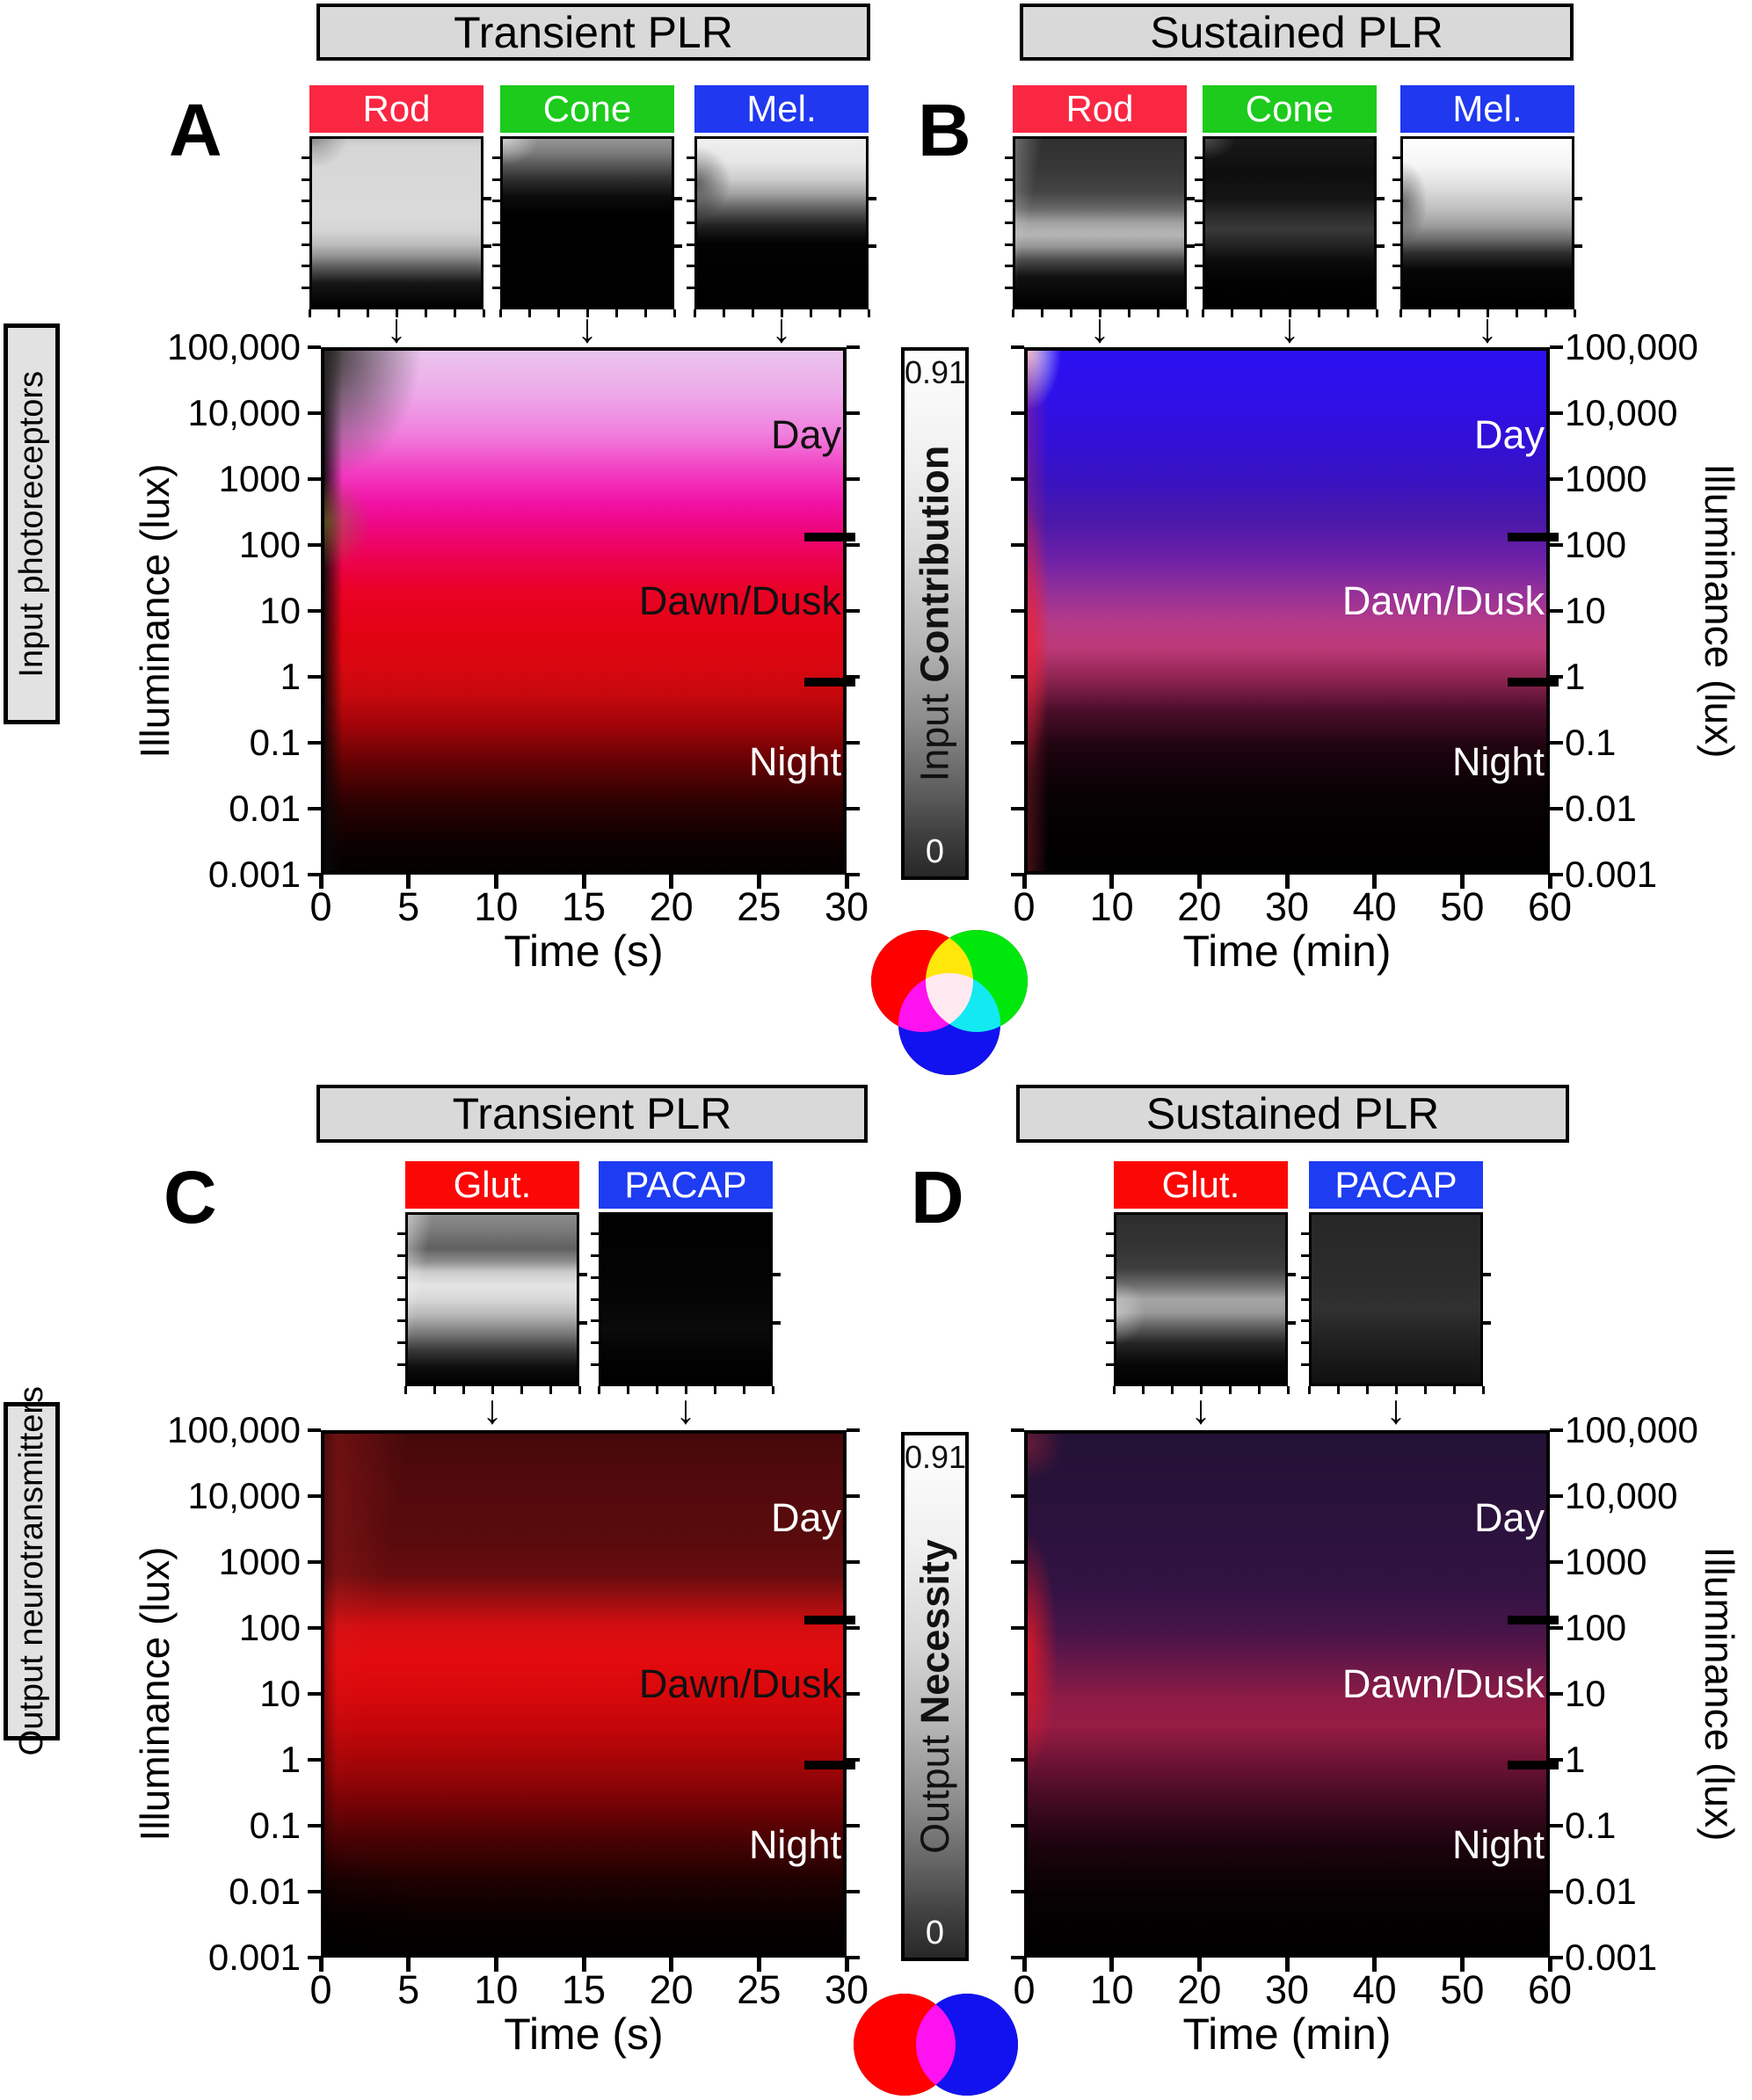 This screenshot has height=2100, width=1752. I want to click on channel-label-pacap: PACAP, so click(686, 1185).